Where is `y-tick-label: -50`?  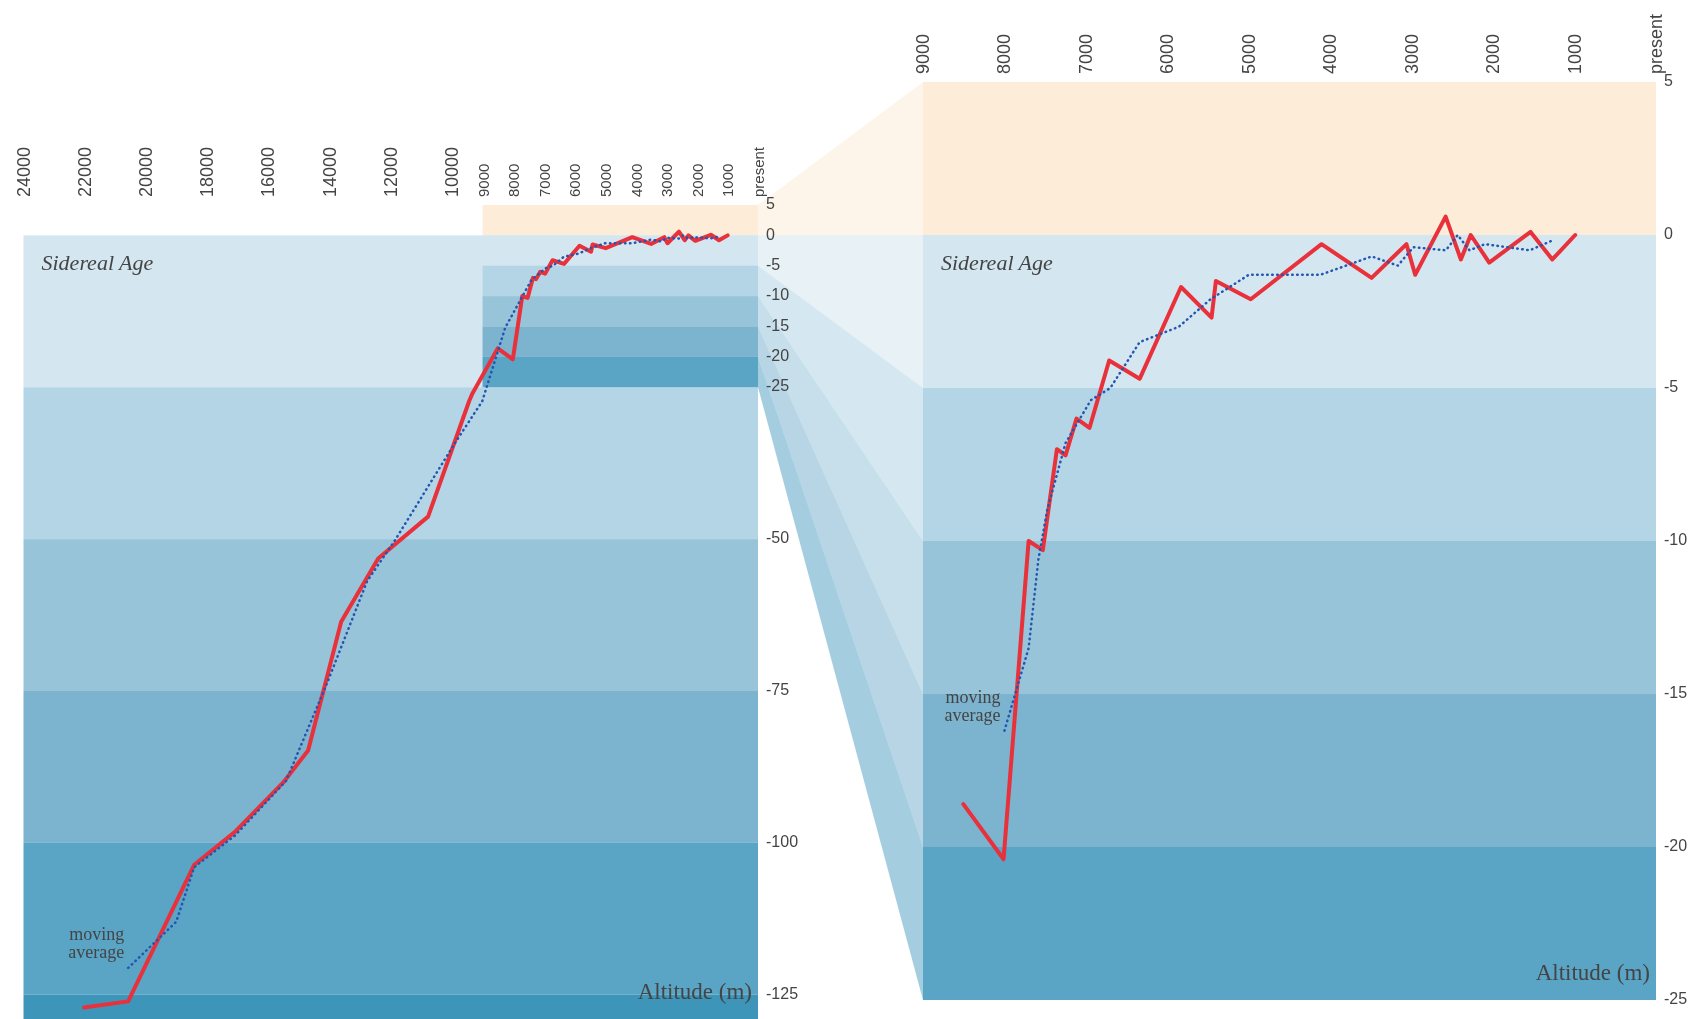
y-tick-label: -50 is located at coordinates (778, 538).